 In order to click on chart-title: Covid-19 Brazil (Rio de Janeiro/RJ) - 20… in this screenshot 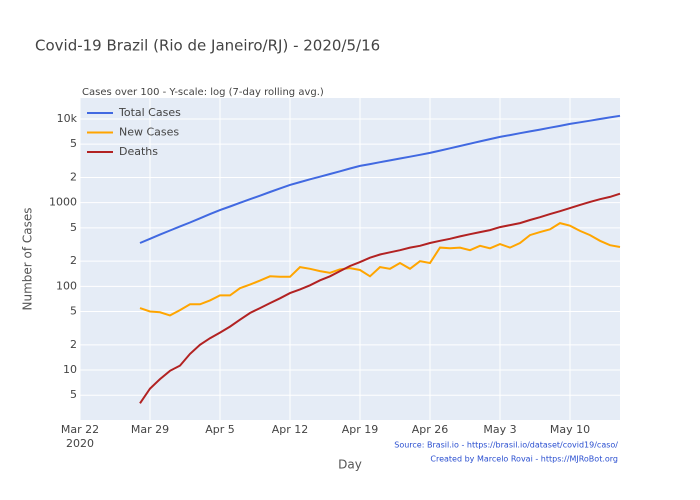, I will do `click(207, 46)`.